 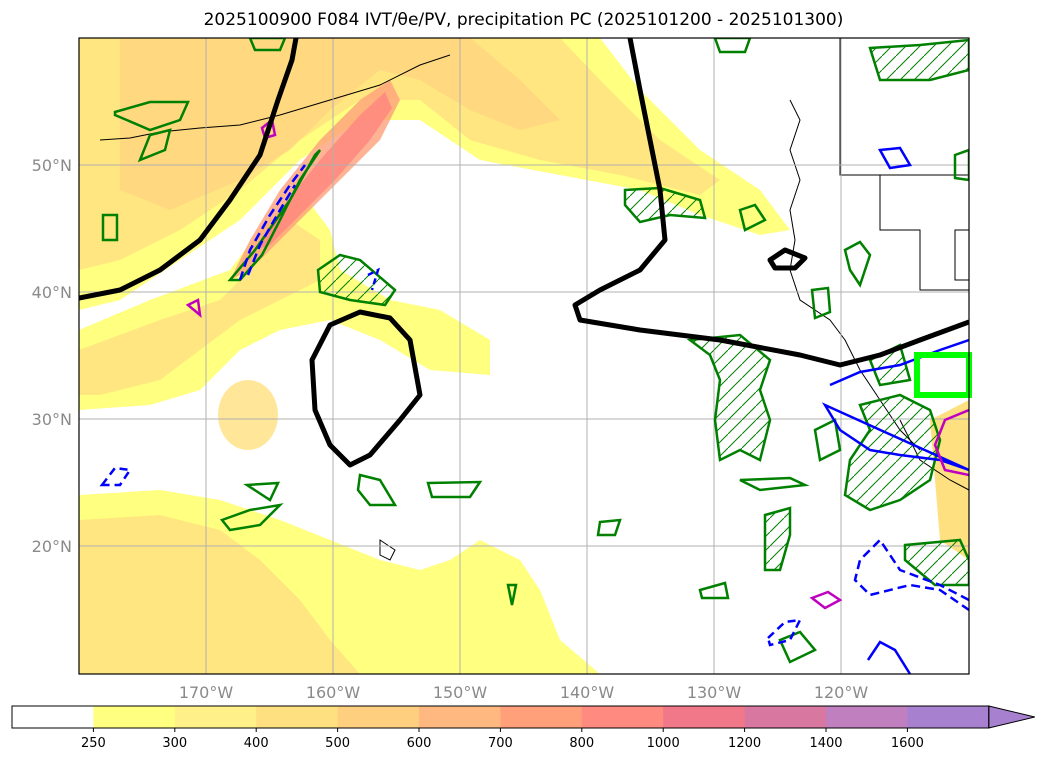 I want to click on colorbar-tick-label: 500, so click(x=337, y=743).